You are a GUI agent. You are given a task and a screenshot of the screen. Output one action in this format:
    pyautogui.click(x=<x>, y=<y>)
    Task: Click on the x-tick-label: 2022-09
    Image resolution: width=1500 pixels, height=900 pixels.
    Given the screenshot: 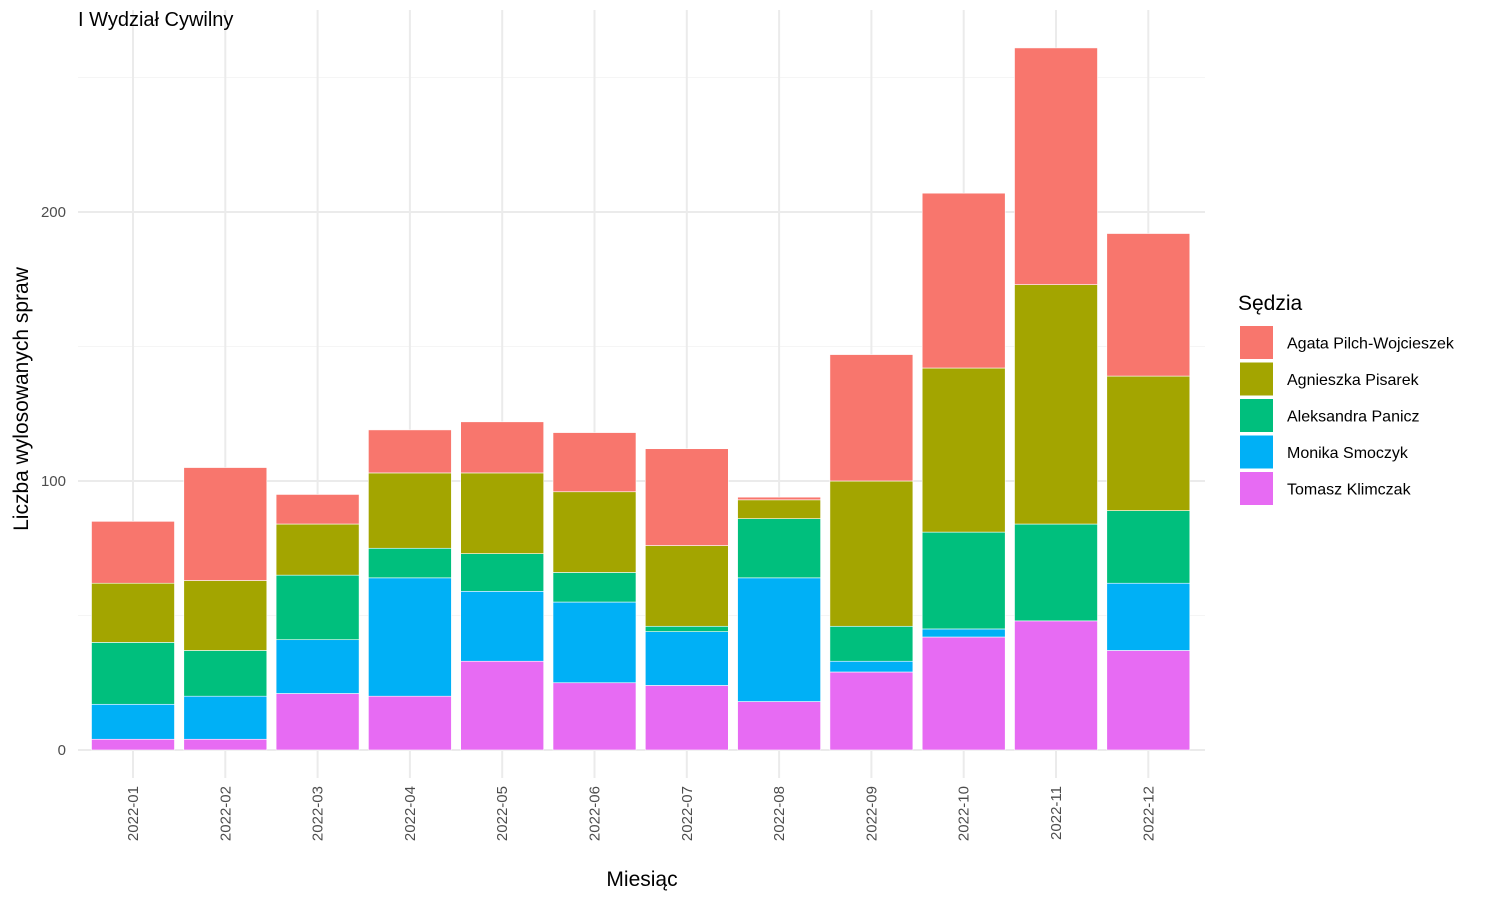 What is the action you would take?
    pyautogui.click(x=871, y=813)
    